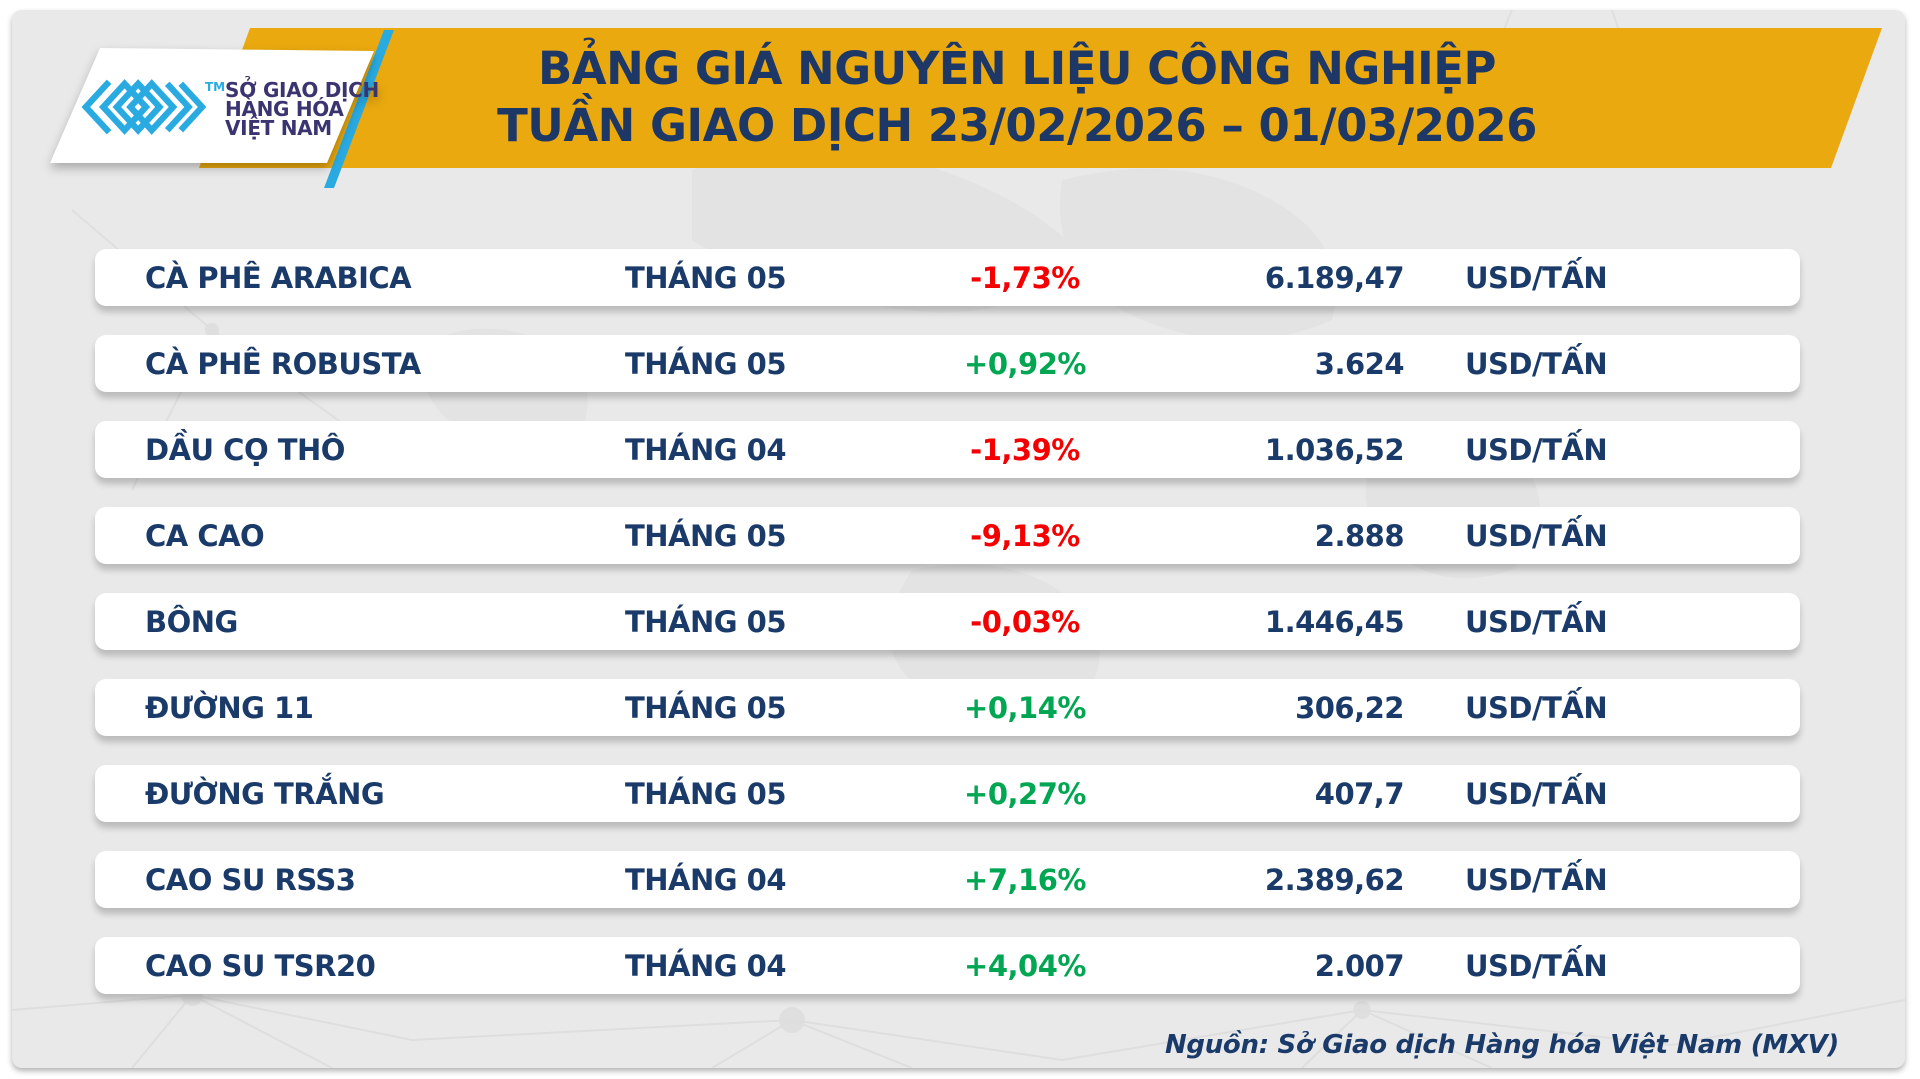 Image resolution: width=1920 pixels, height=1079 pixels. What do you see at coordinates (278, 277) in the screenshot?
I see `commodity-name: CÀ PHÊ ARABICA` at bounding box center [278, 277].